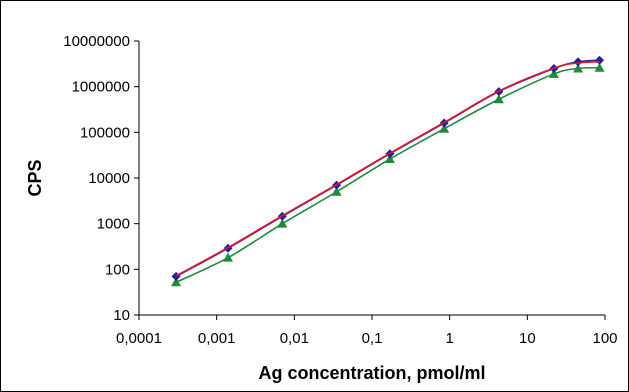  I want to click on x-axis-title: Ag concentration, pmol/ml, so click(371, 373).